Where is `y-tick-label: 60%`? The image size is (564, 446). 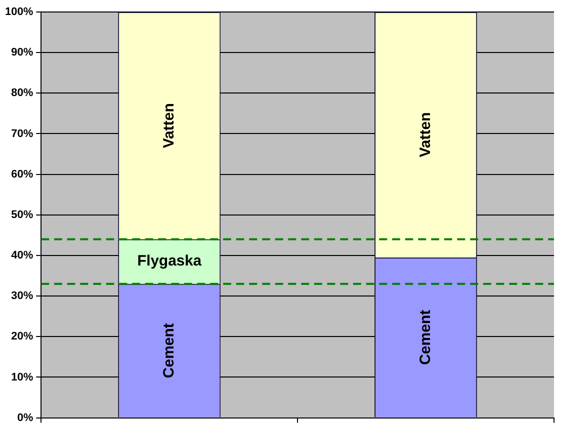
y-tick-label: 60% is located at coordinates (22, 174).